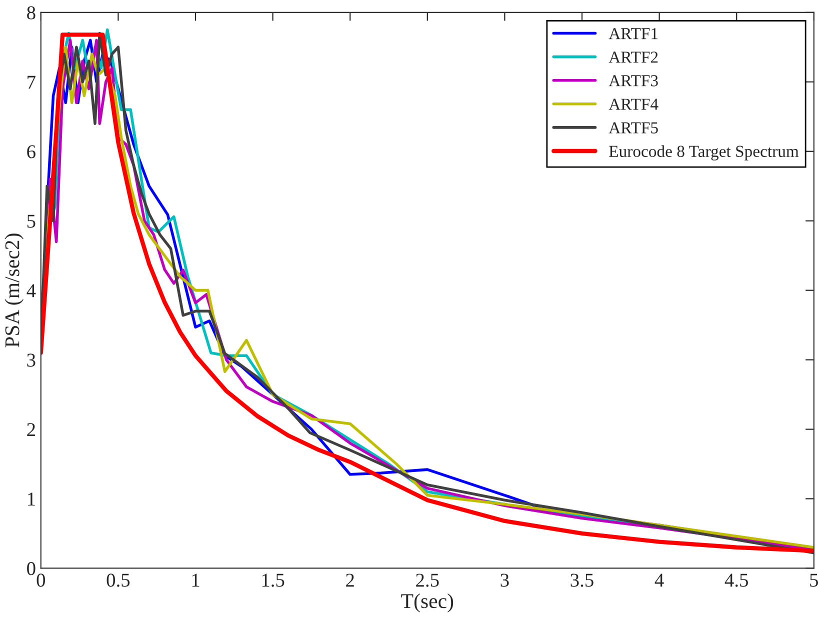 Image resolution: width=818 pixels, height=621 pixels. I want to click on legend-label: ARTF3, so click(633, 80).